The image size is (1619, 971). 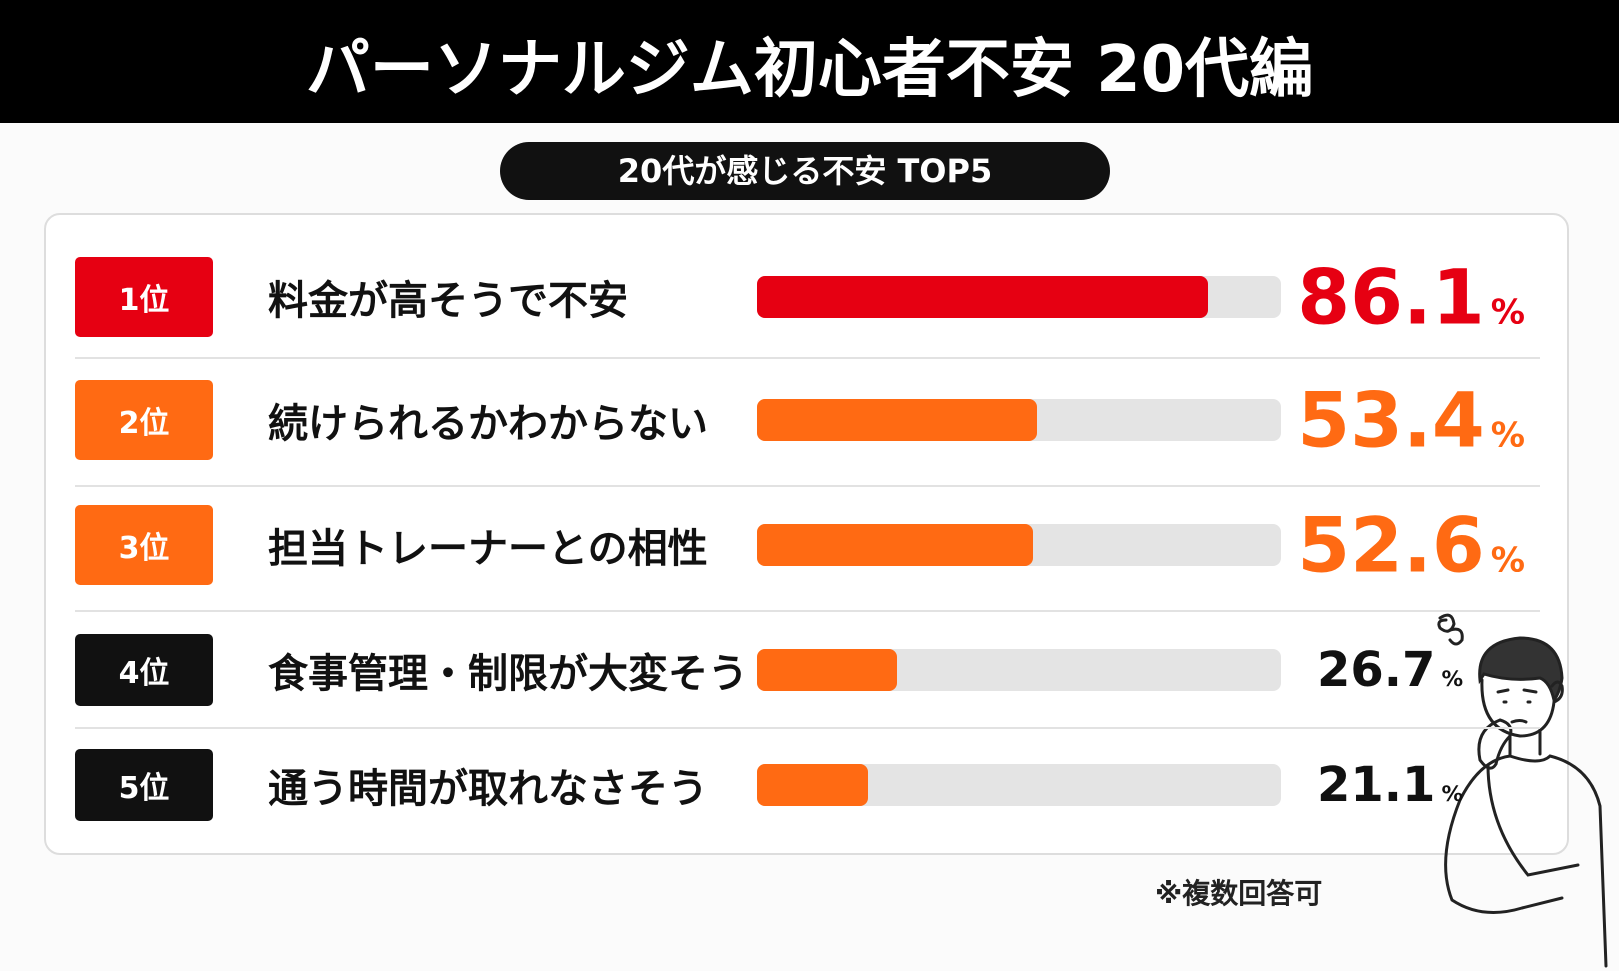 I want to click on chart-title: パーソナルジム初心者不安 20代編, so click(x=809, y=70).